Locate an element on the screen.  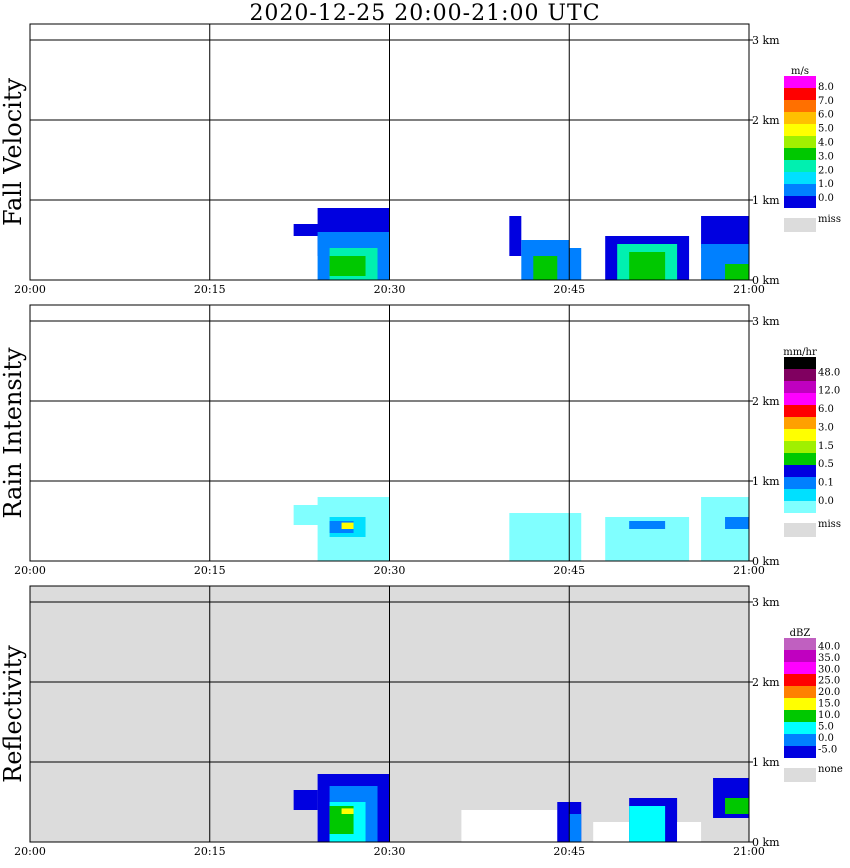
colorbar-label: 12.0 is located at coordinates (829, 391).